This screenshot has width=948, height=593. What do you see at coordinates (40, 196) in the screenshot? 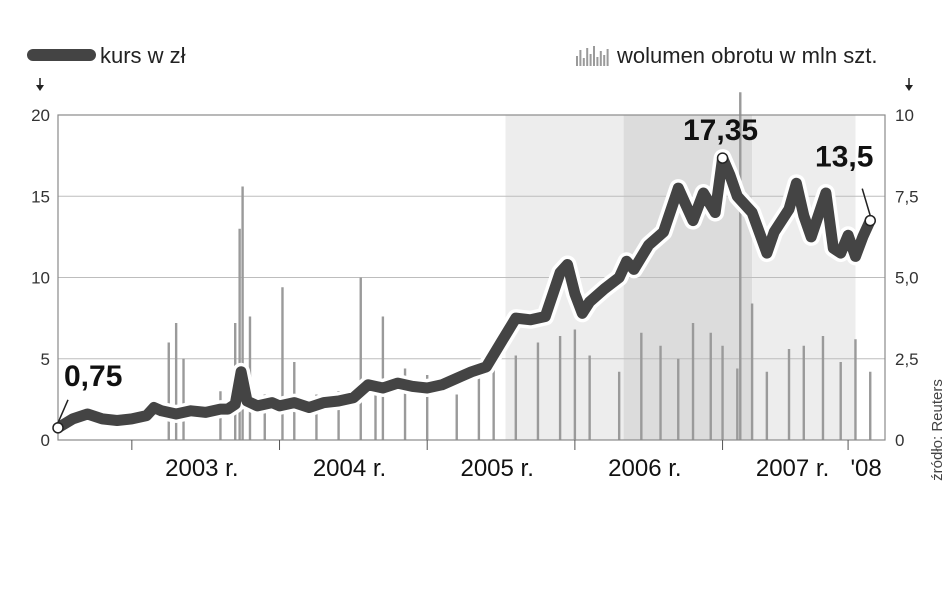
I see `left-tick-label: 15` at bounding box center [40, 196].